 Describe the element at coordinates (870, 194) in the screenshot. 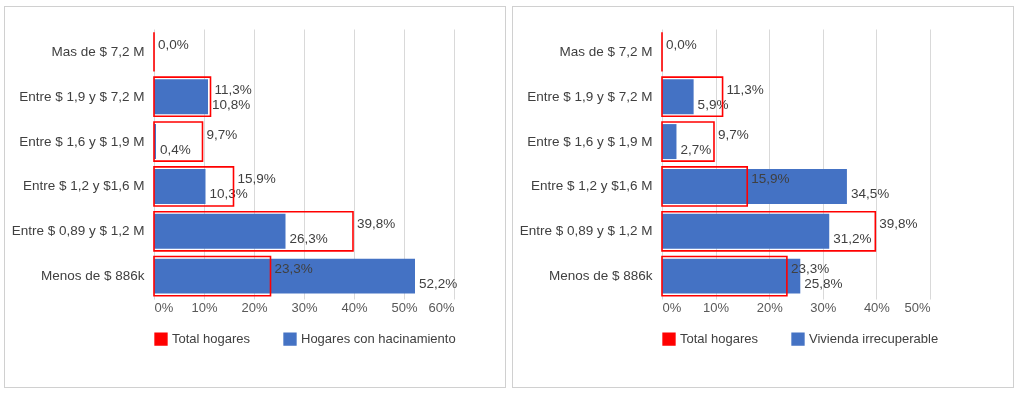

I see `data-label: 34,5%` at that location.